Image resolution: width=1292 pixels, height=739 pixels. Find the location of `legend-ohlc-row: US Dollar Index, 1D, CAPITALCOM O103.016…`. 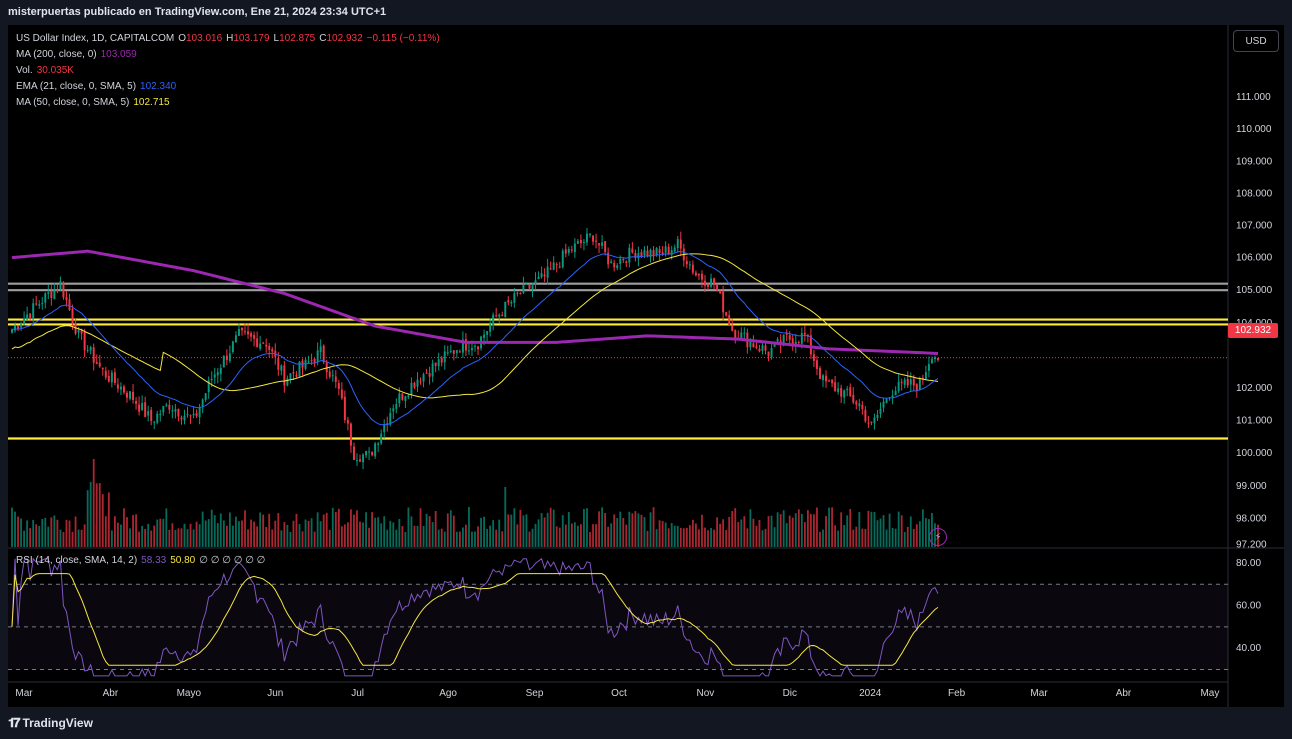

legend-ohlc-row: US Dollar Index, 1D, CAPITALCOM O103.016… is located at coordinates (228, 39).